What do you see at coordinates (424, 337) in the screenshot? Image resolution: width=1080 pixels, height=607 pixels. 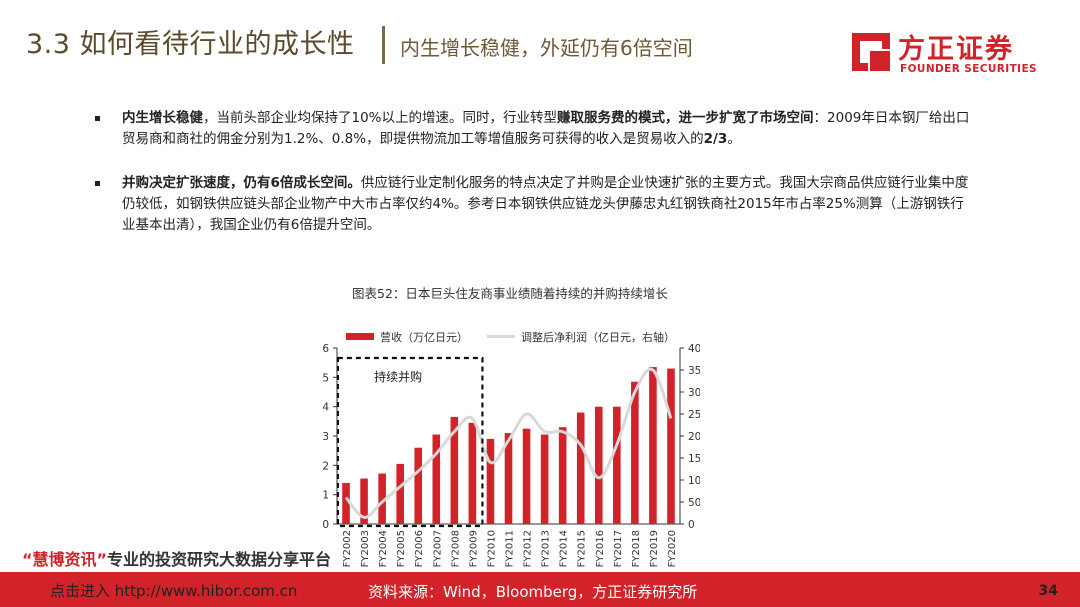 I see `legend-bar-label: 营收（万亿日元）` at bounding box center [424, 337].